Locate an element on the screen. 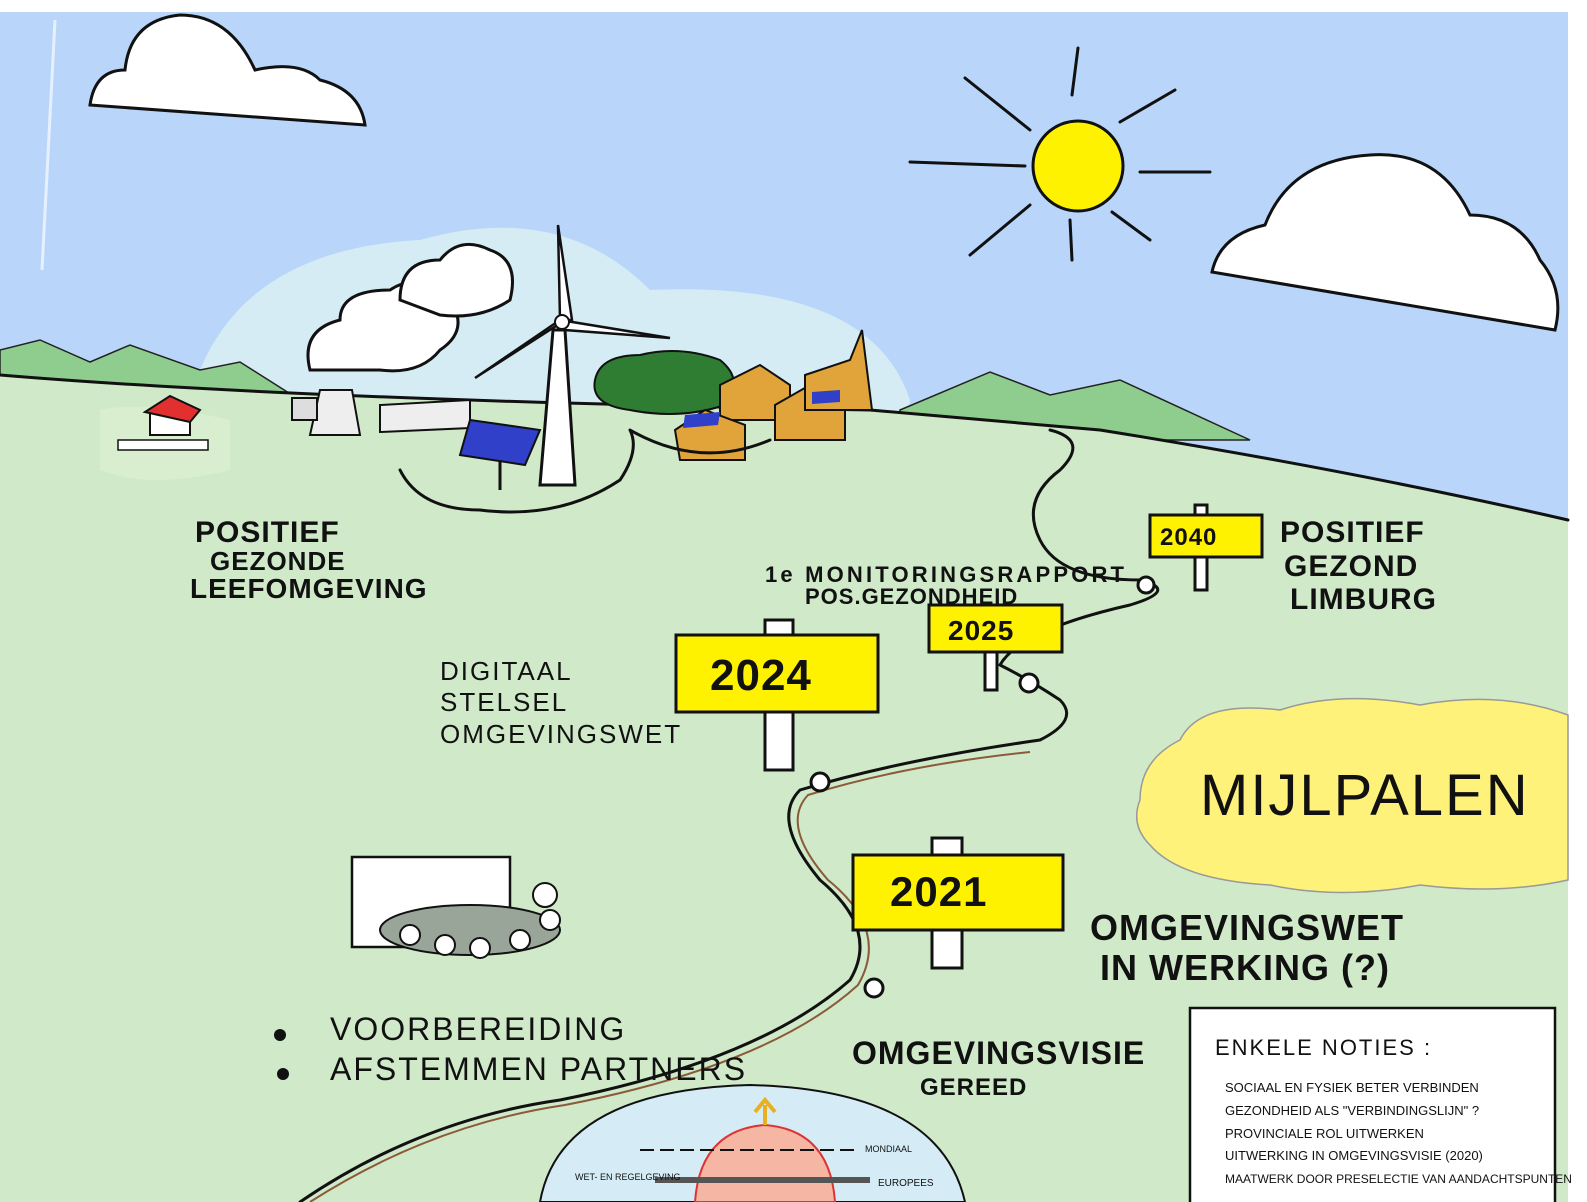 The height and width of the screenshot is (1202, 1587). notes-title: ENKELE NOTIES : is located at coordinates (1323, 1047).